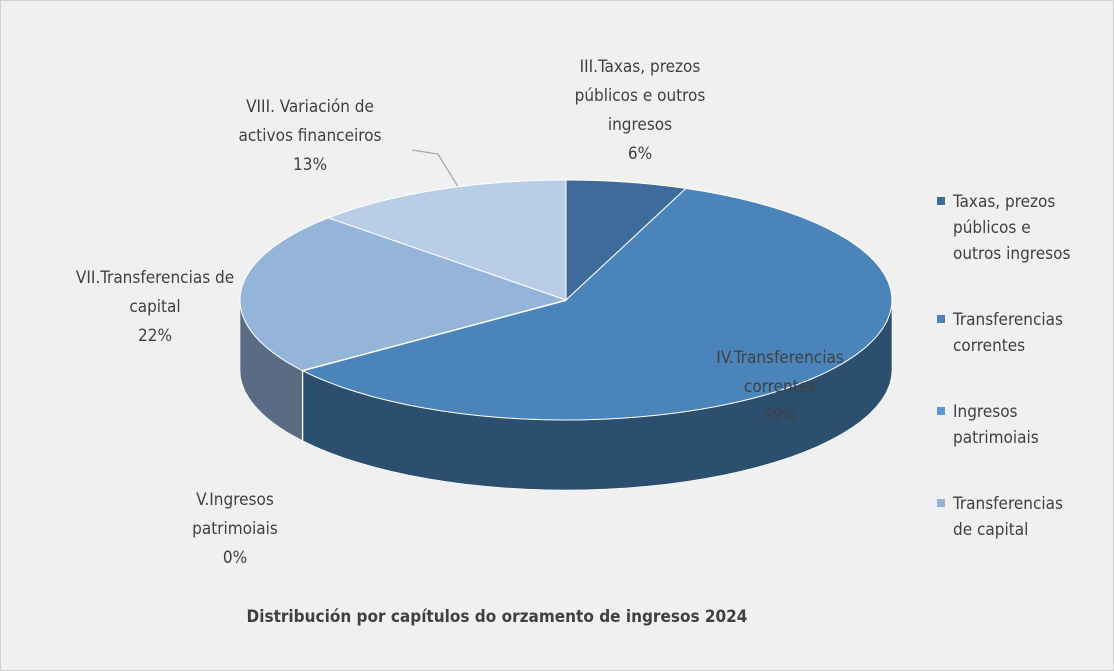 This screenshot has height=671, width=1114. I want to click on data-label-value: 6%, so click(640, 154).